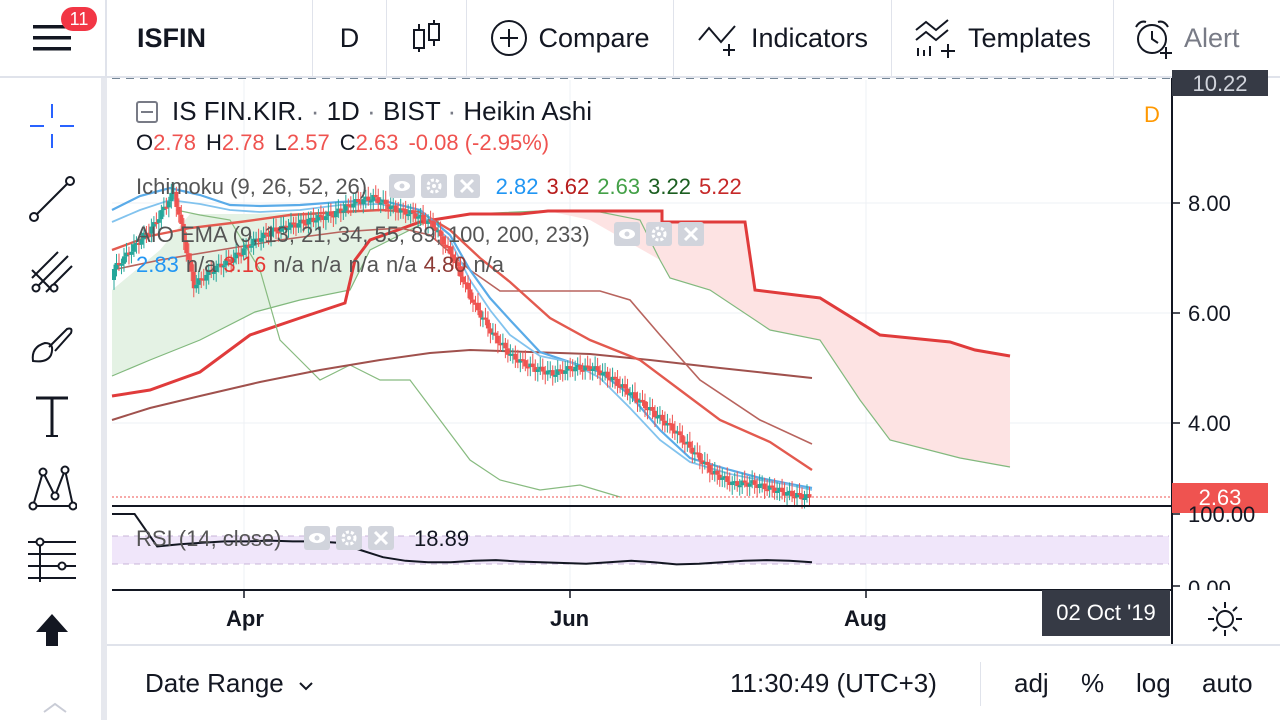 The height and width of the screenshot is (720, 1280). Describe the element at coordinates (209, 538) in the screenshot. I see `rsi-name: RSI (14, close)` at that location.